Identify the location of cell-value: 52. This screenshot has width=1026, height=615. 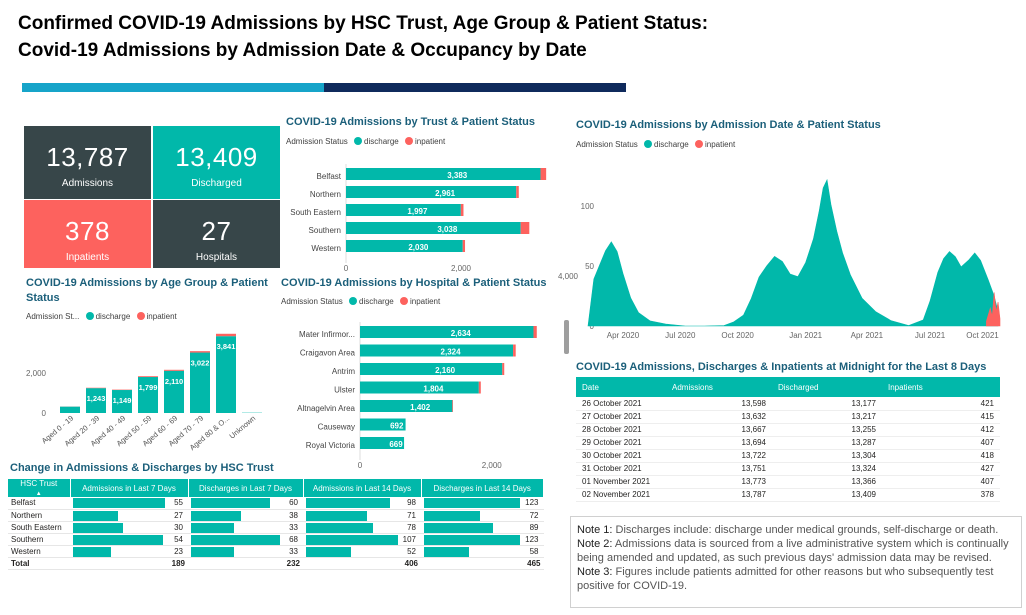
(411, 551).